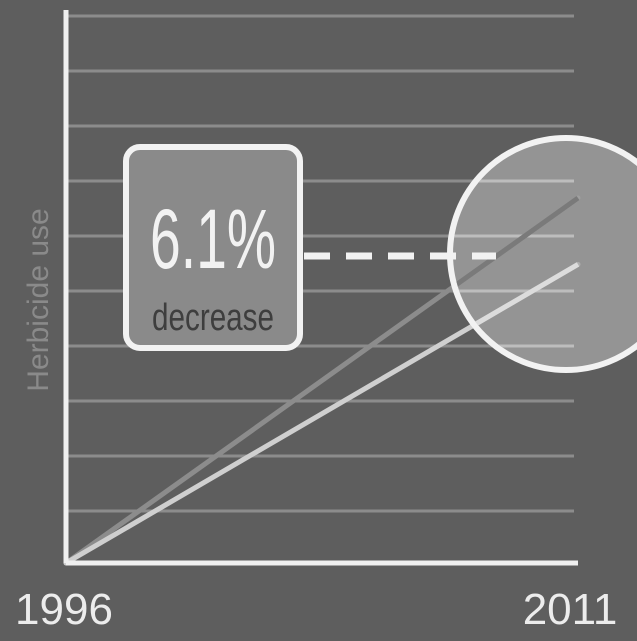 The height and width of the screenshot is (641, 637). Describe the element at coordinates (213, 318) in the screenshot. I see `callout-label: decrease` at that location.